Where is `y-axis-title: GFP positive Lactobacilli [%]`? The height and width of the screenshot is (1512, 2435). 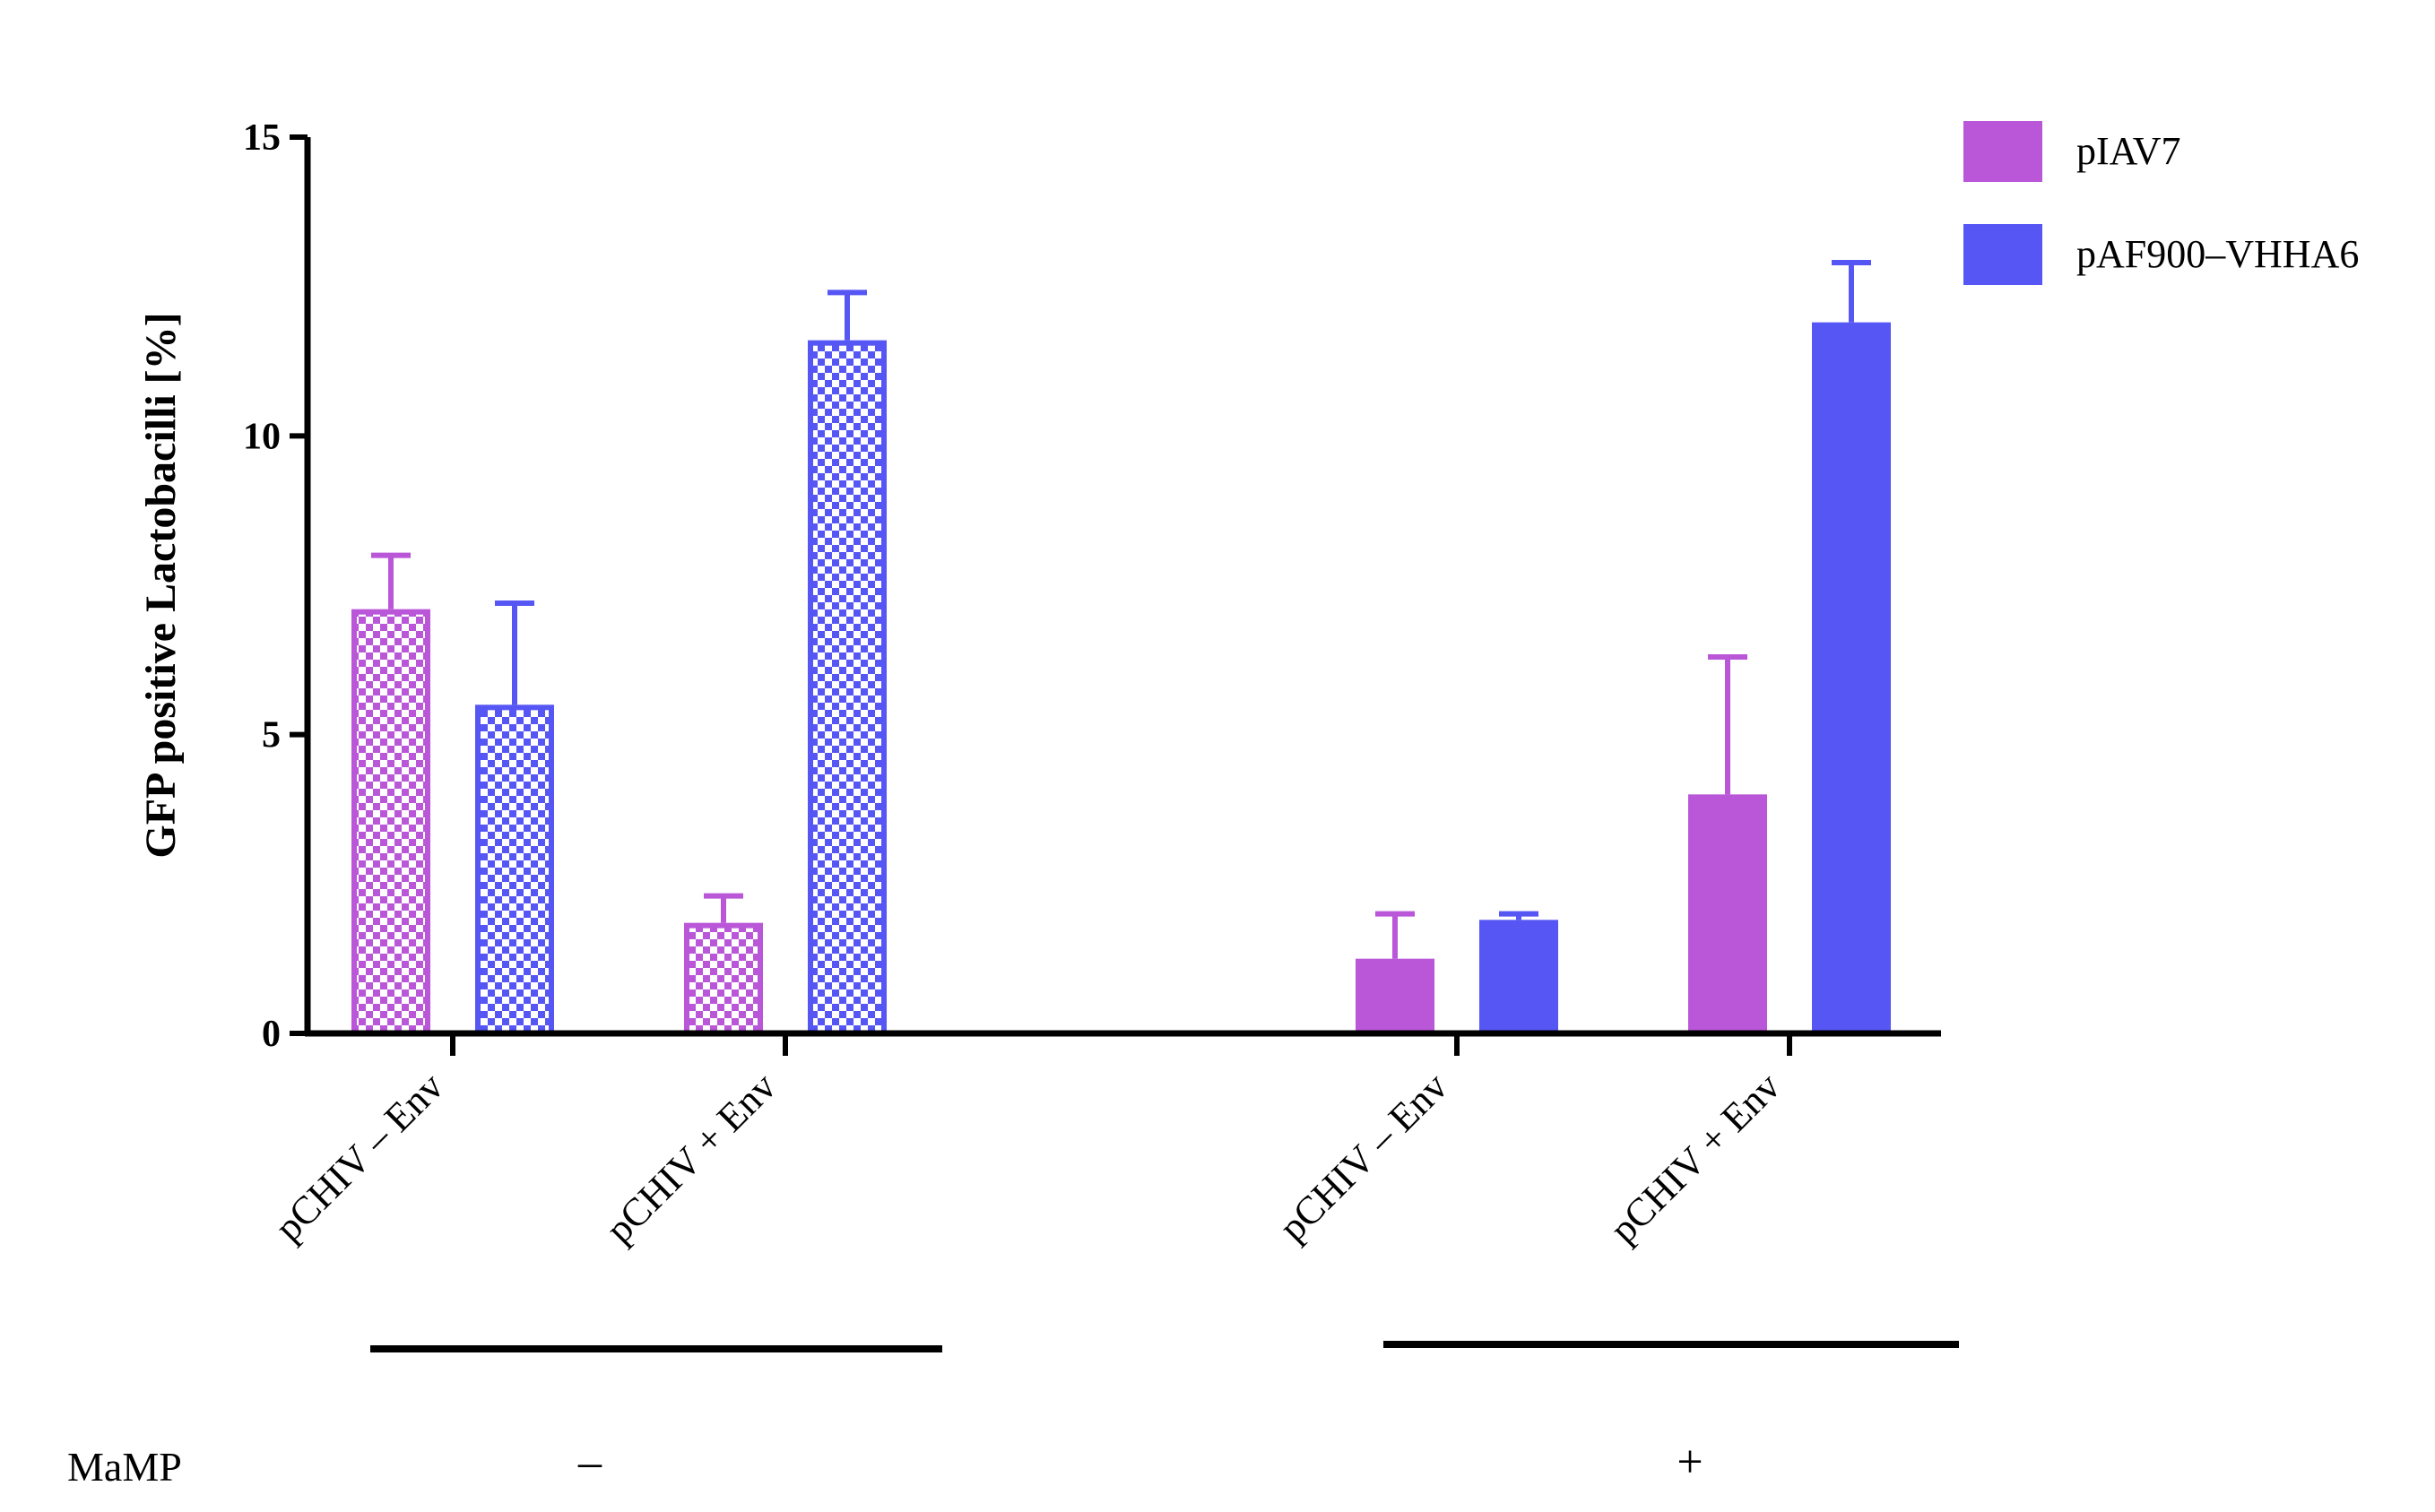
y-axis-title: GFP positive Lactobacilli [%] is located at coordinates (161, 585).